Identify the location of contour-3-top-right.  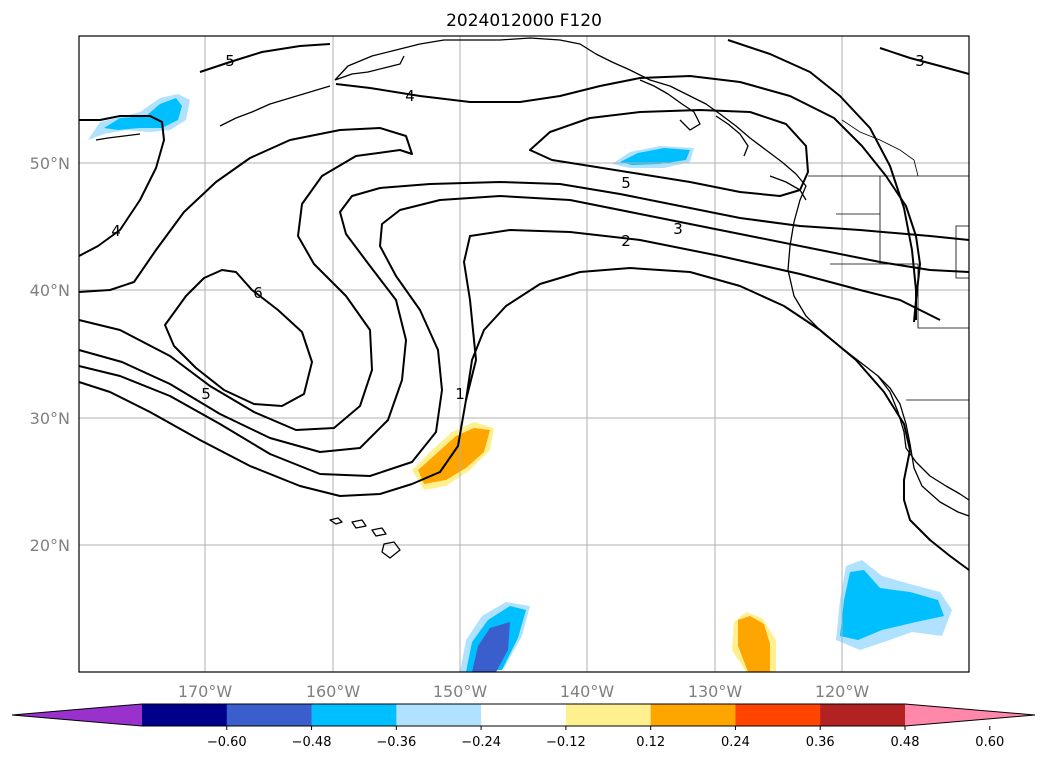
(924, 61).